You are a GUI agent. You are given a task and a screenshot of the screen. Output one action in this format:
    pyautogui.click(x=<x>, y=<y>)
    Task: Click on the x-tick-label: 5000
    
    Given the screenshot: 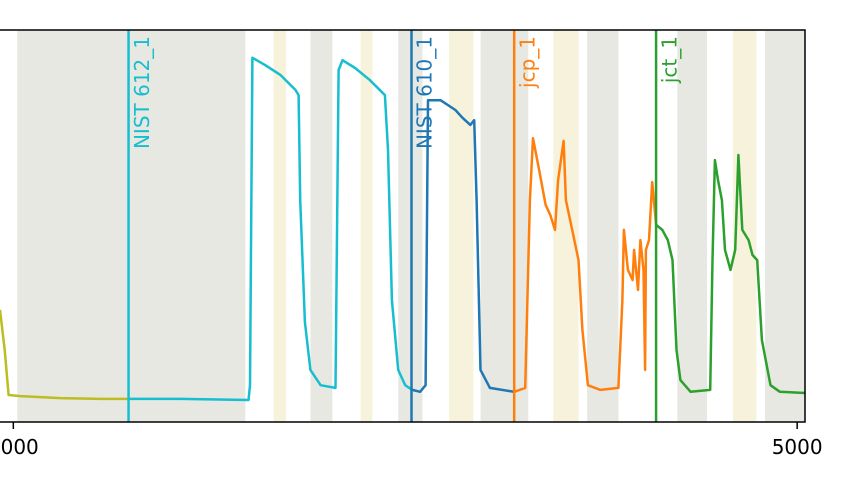 What is the action you would take?
    pyautogui.click(x=797, y=447)
    